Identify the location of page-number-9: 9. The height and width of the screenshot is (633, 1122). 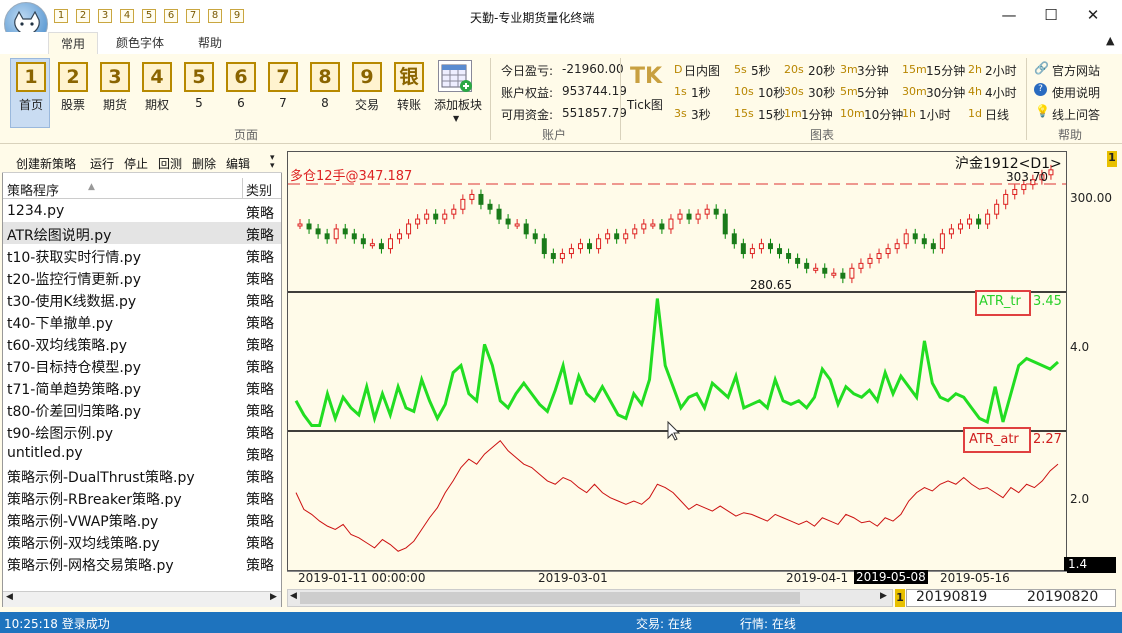
(237, 16).